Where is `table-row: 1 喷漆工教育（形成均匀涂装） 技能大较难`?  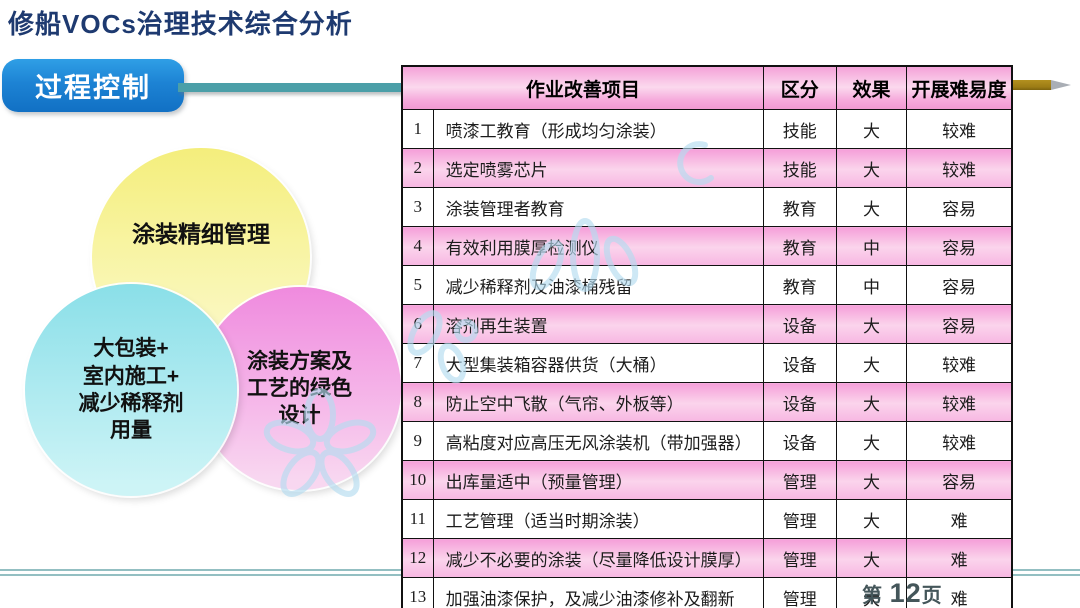 table-row: 1 喷漆工教育（形成均匀涂装） 技能大较难 is located at coordinates (707, 129).